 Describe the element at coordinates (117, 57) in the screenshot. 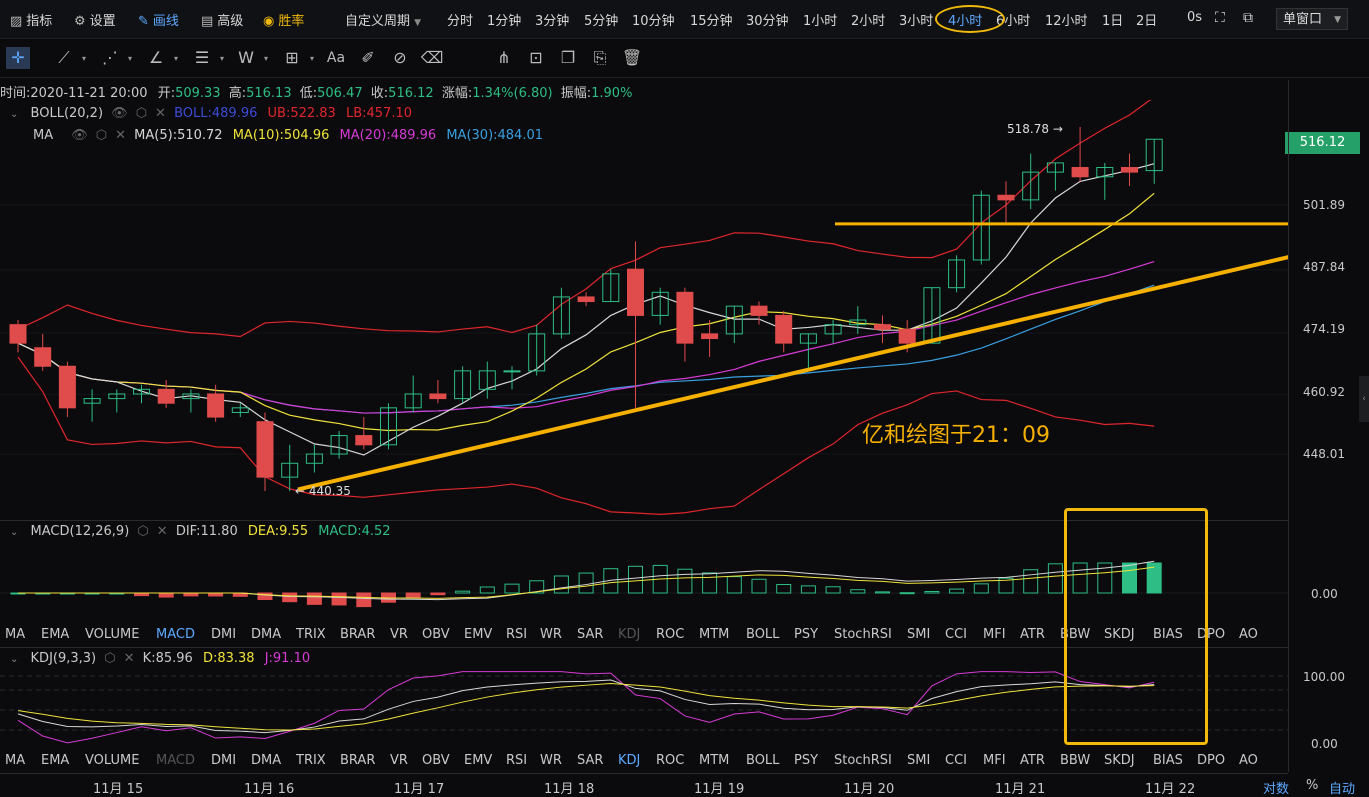

I see `fib-lines-icon: ⋰ ▾` at that location.